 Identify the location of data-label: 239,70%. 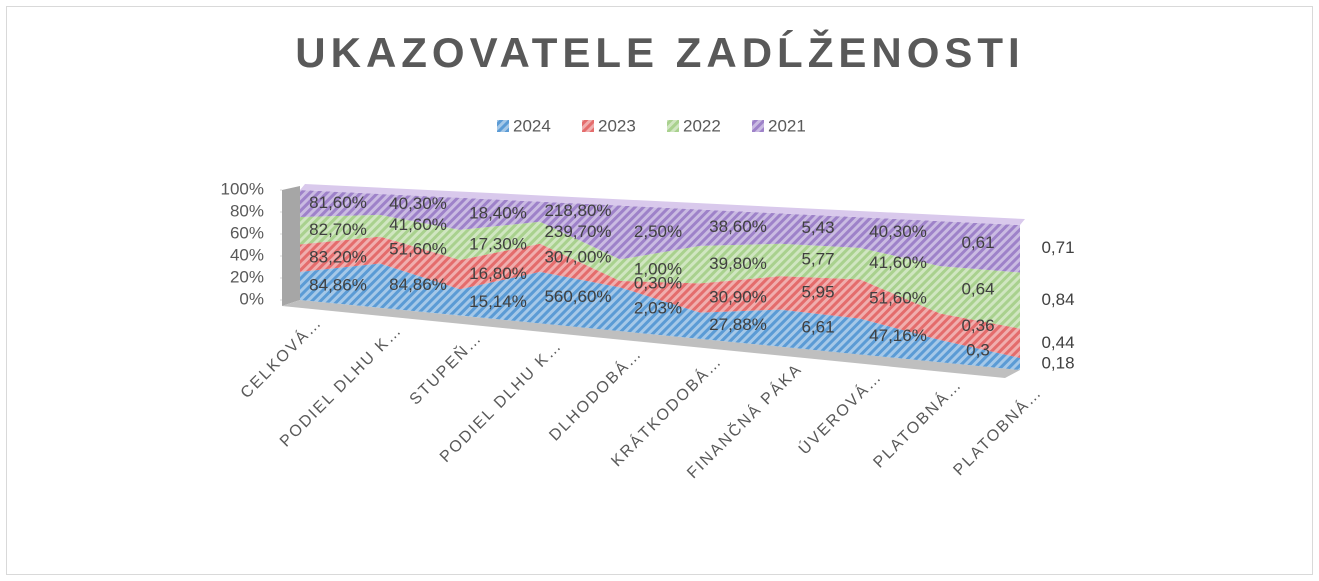
(577, 231).